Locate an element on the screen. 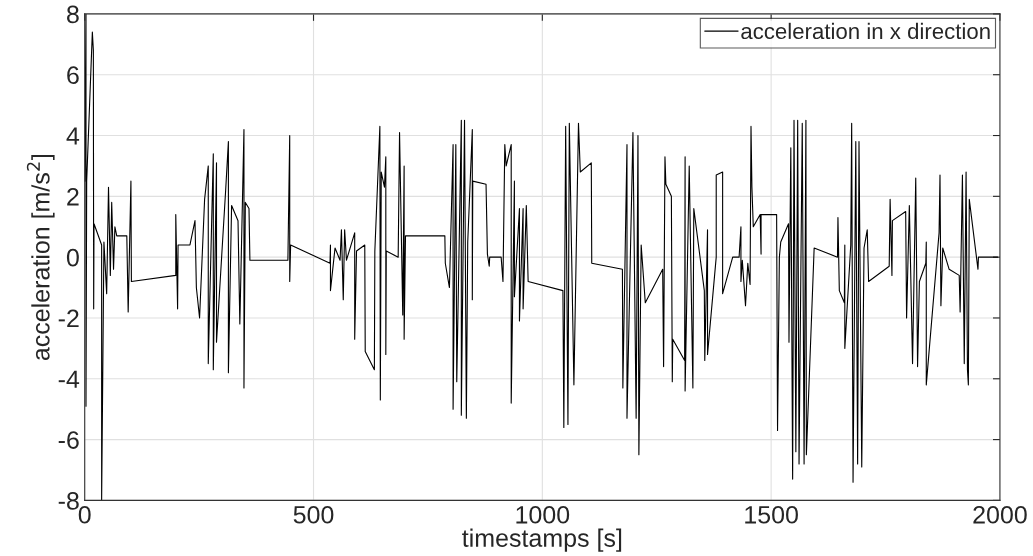 This screenshot has height=556, width=1033. y-tick-label: 2 is located at coordinates (73, 196).